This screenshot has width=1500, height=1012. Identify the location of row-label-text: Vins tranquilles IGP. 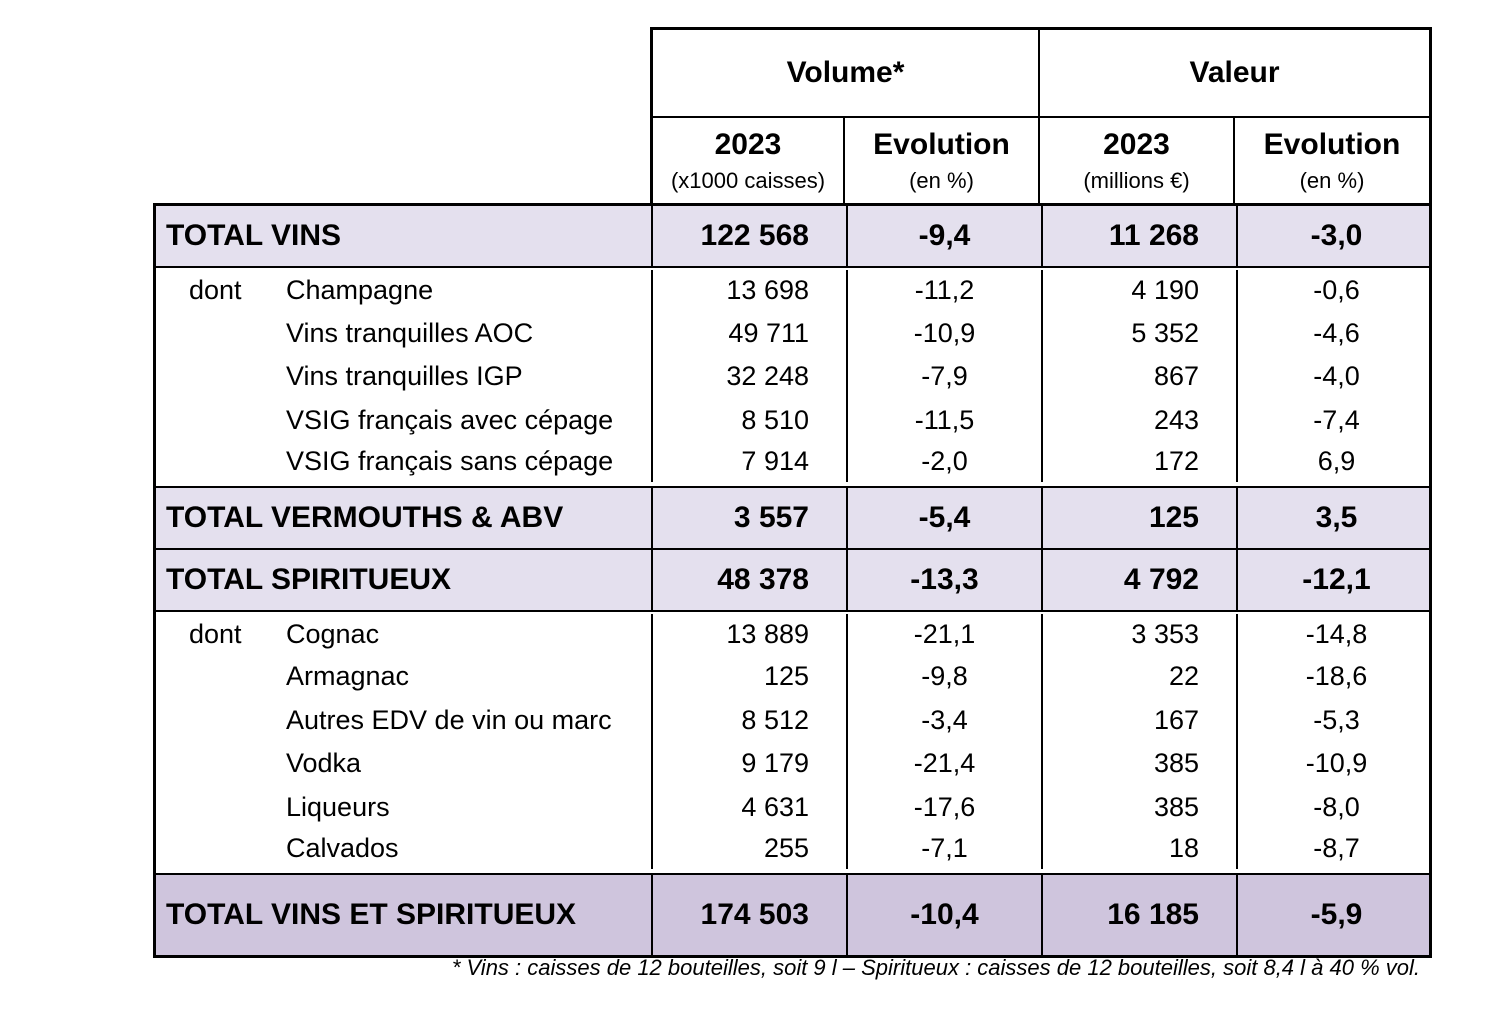
(404, 376).